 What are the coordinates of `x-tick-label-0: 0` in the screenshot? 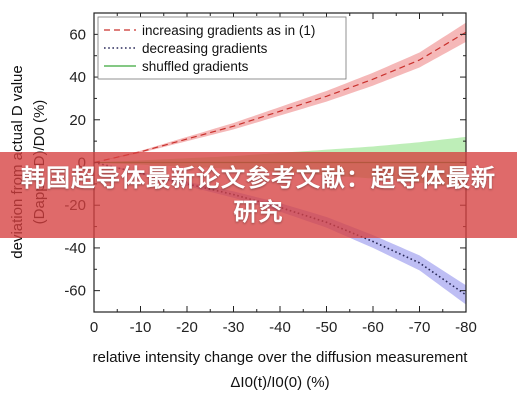 It's located at (94, 327).